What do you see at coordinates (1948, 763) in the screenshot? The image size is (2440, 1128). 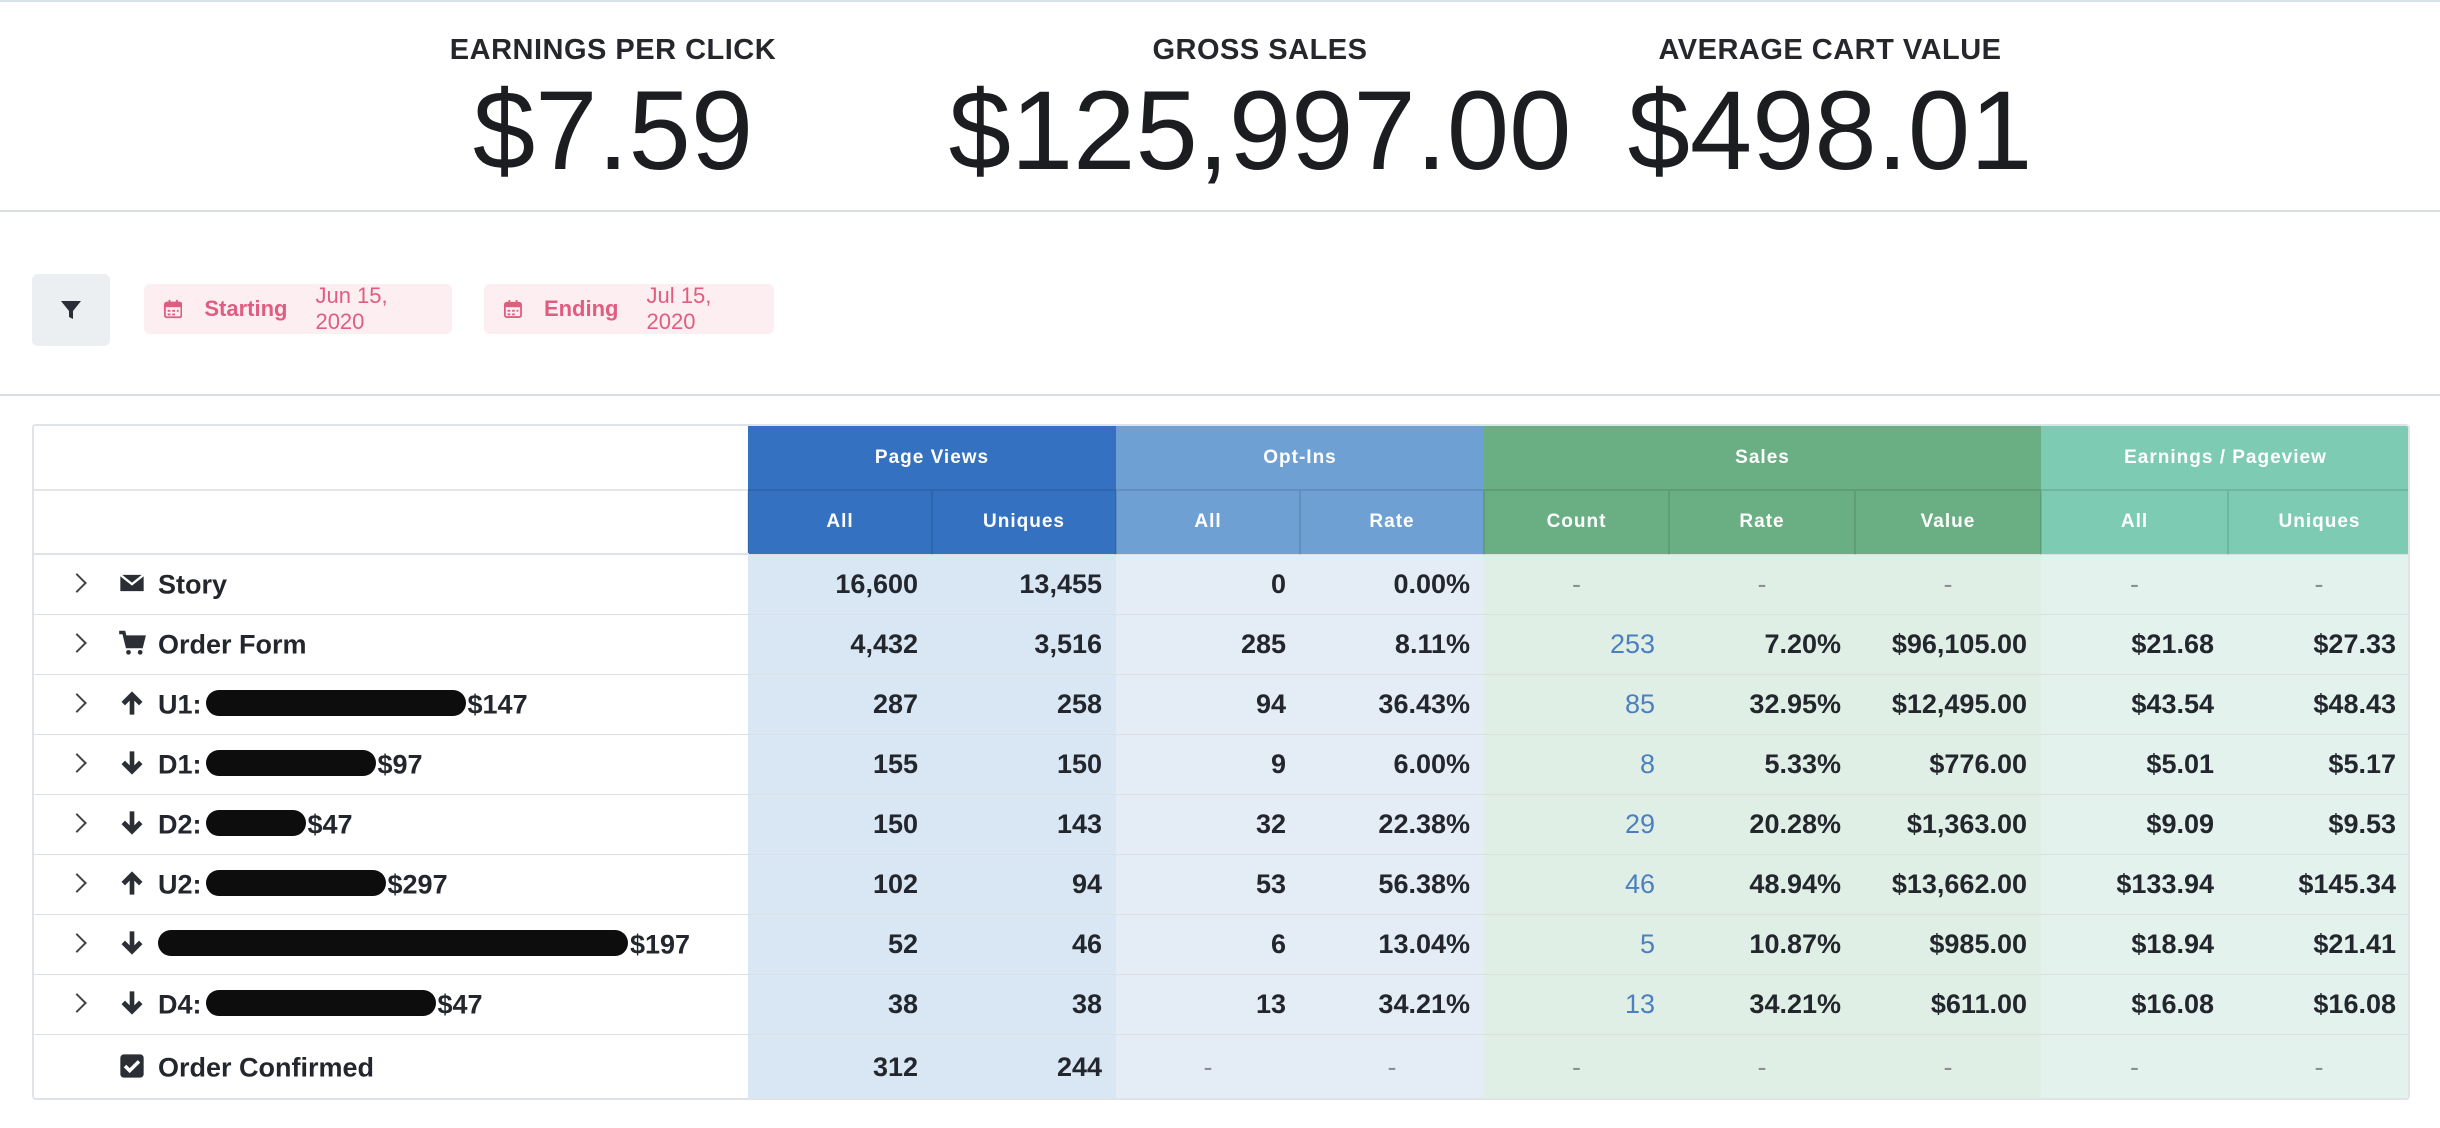 I see `table-cell: $776.00` at bounding box center [1948, 763].